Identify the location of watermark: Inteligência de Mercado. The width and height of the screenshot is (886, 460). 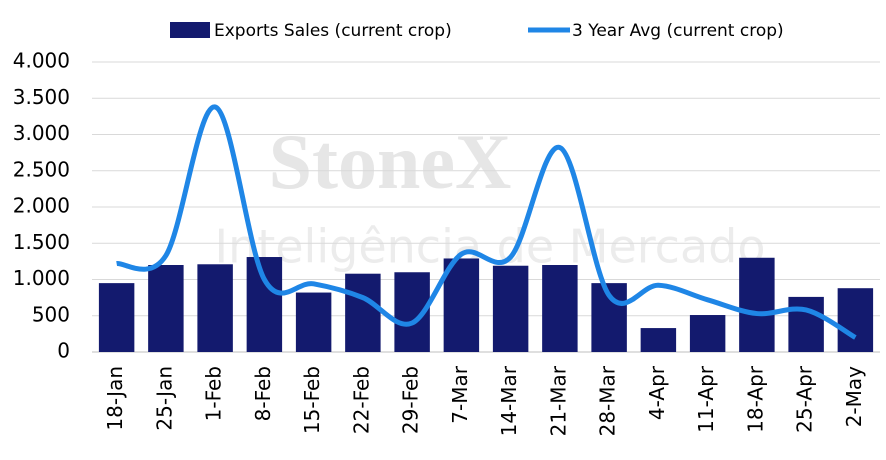
(490, 247).